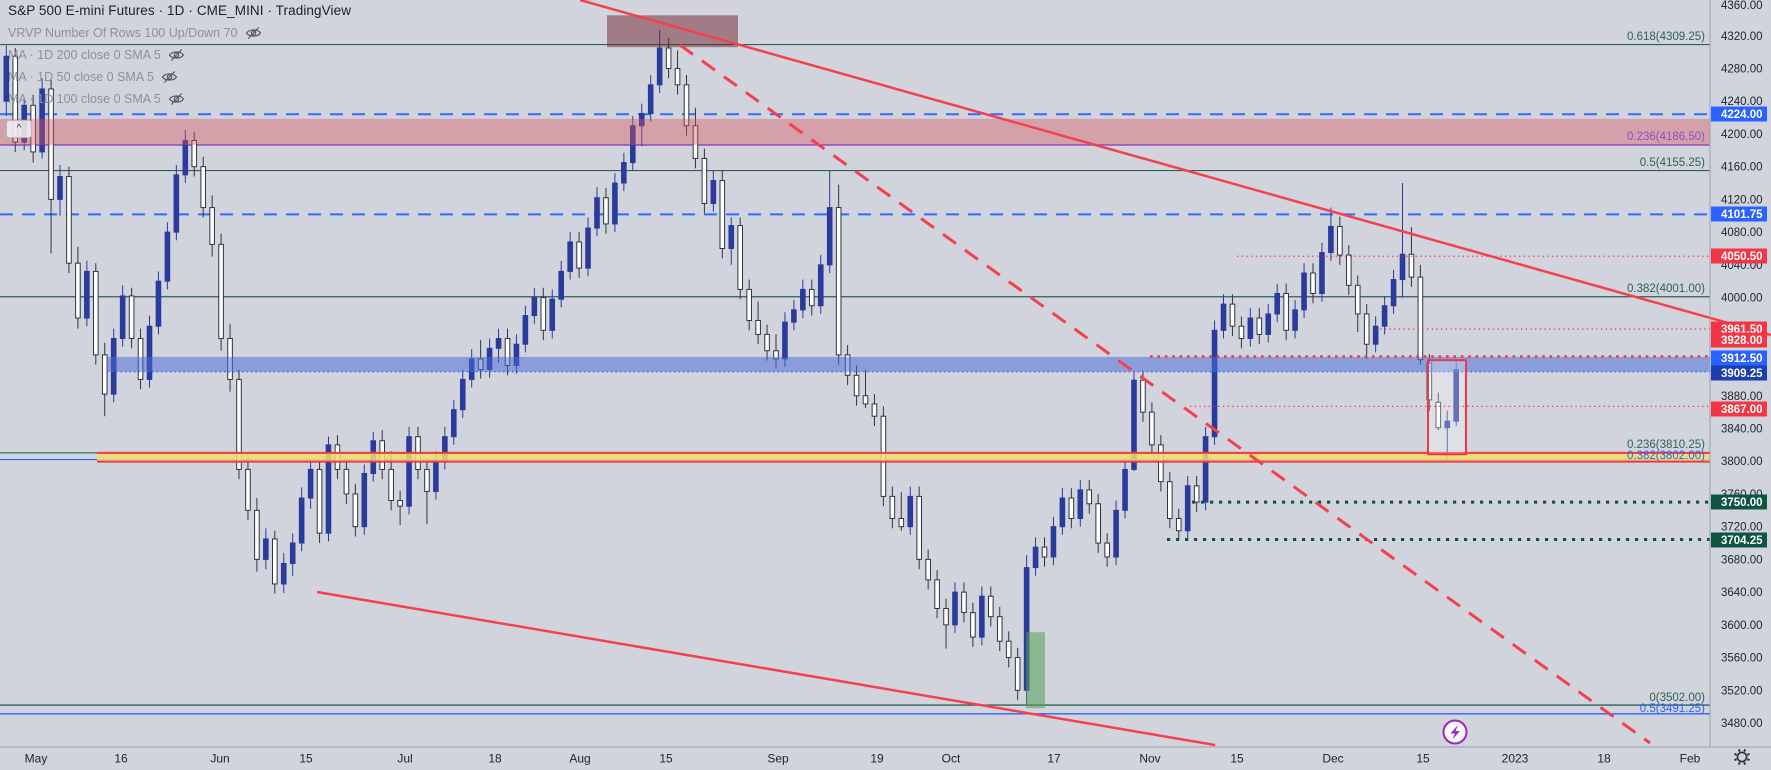  Describe the element at coordinates (672, 31) in the screenshot. I see `top-reversal-box-maroon` at that location.